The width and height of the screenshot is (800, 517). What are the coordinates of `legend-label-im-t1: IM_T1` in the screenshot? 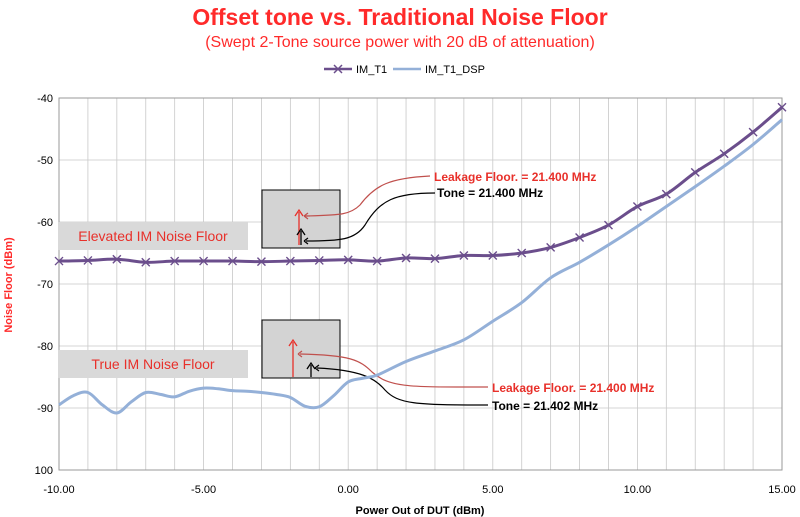 It's located at (371, 70).